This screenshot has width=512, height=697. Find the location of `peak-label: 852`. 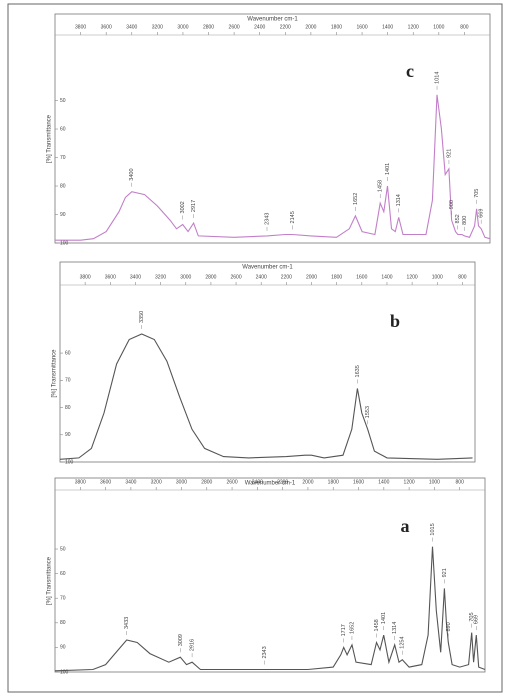

peak-label: 852 is located at coordinates (458, 218).